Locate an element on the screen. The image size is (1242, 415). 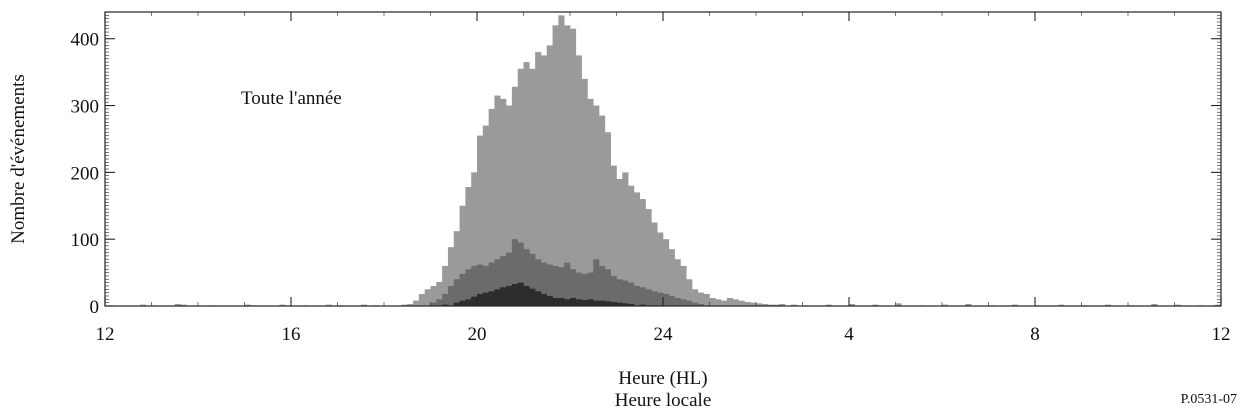
x-tick-label-1: 16 is located at coordinates (291, 334).